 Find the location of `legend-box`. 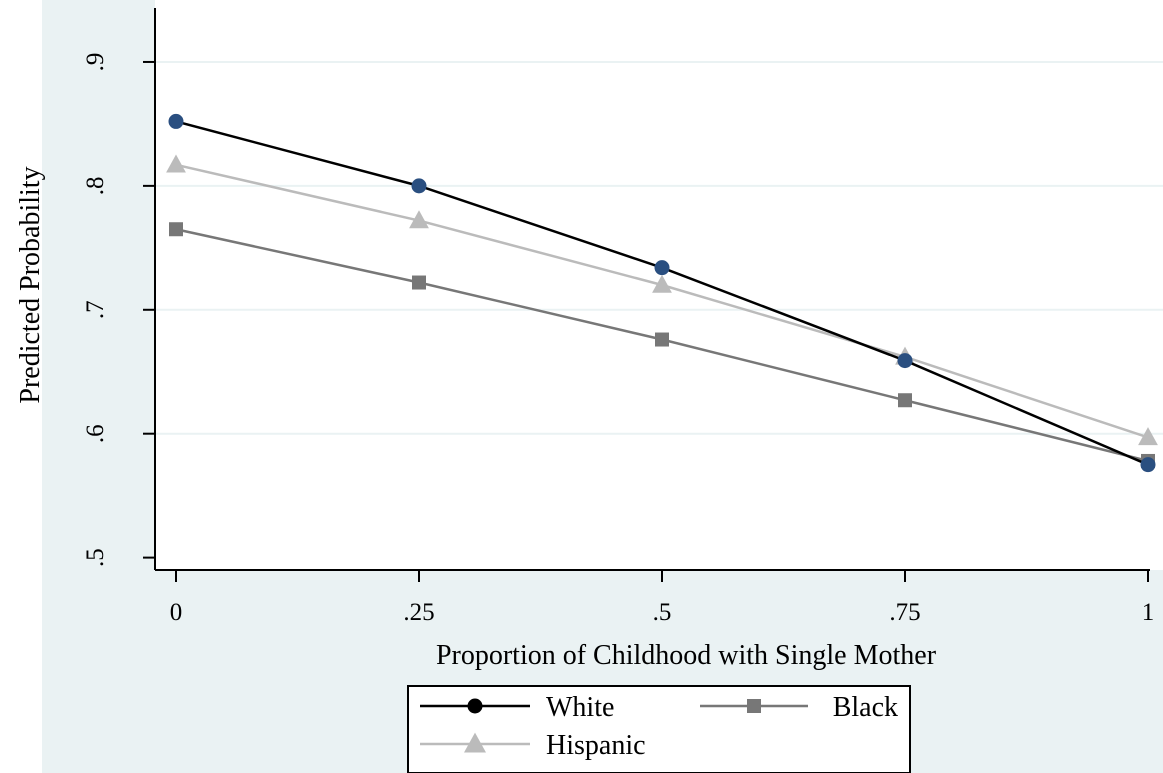

legend-box is located at coordinates (659, 729).